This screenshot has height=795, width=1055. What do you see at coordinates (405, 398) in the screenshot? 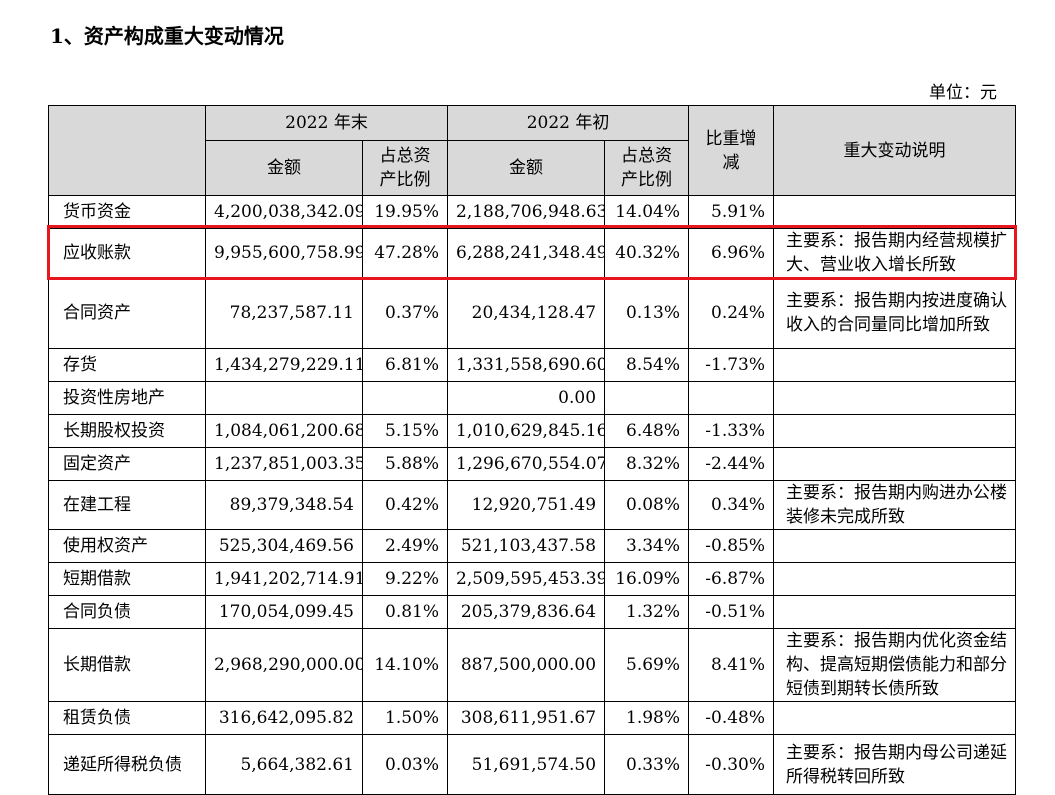
I see `ratio-end` at bounding box center [405, 398].